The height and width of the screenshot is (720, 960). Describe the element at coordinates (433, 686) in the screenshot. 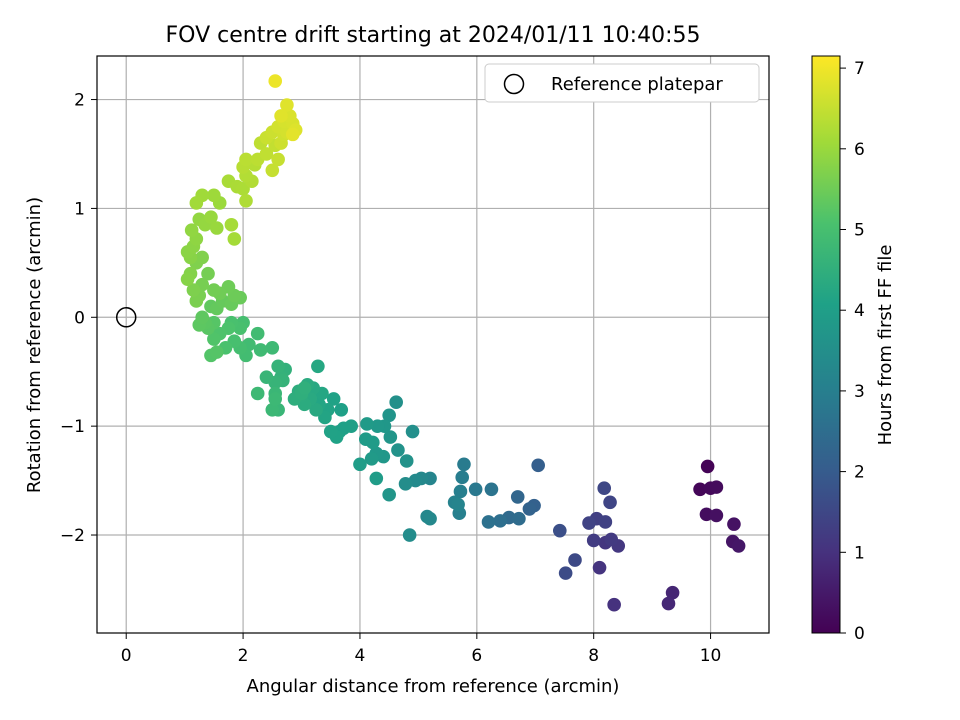

I see `x-axis-label: Angular distance from reference (arcmin)` at that location.